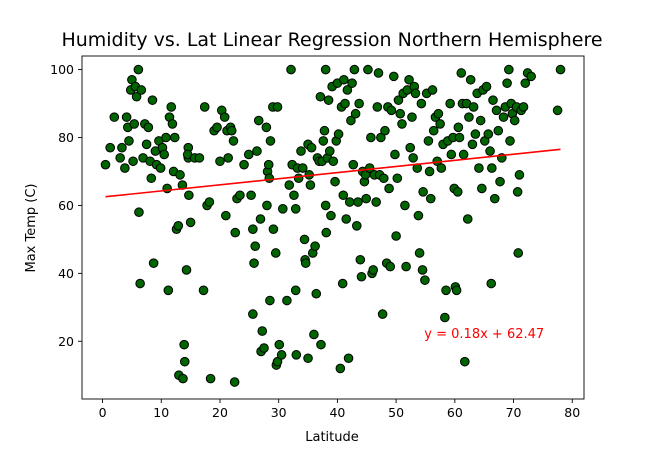  I want to click on x-tick-label: 80, so click(572, 412).